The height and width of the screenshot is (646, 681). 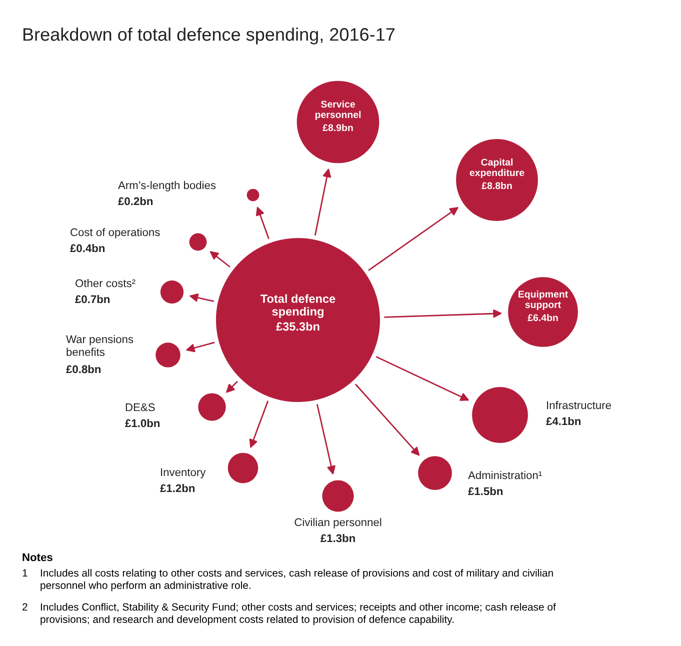 I want to click on data-label: £6.4bn, so click(x=543, y=318).